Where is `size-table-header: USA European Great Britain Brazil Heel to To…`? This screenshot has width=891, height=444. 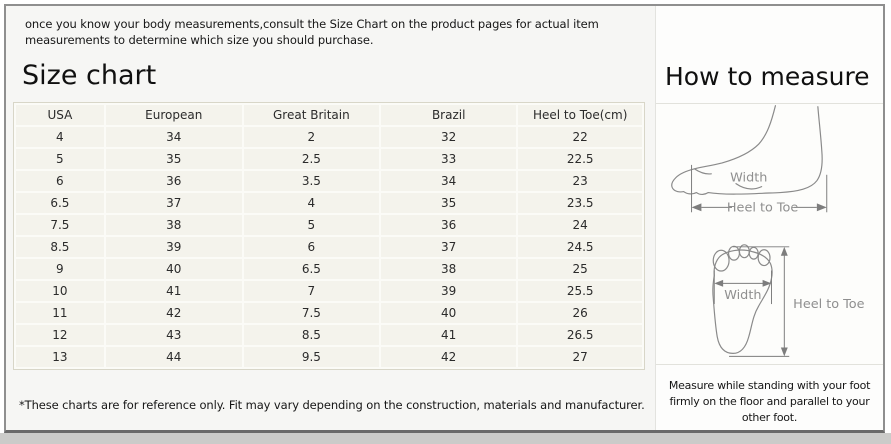
size-table-header: USA European Great Britain Brazil Heel to To… is located at coordinates (329, 115).